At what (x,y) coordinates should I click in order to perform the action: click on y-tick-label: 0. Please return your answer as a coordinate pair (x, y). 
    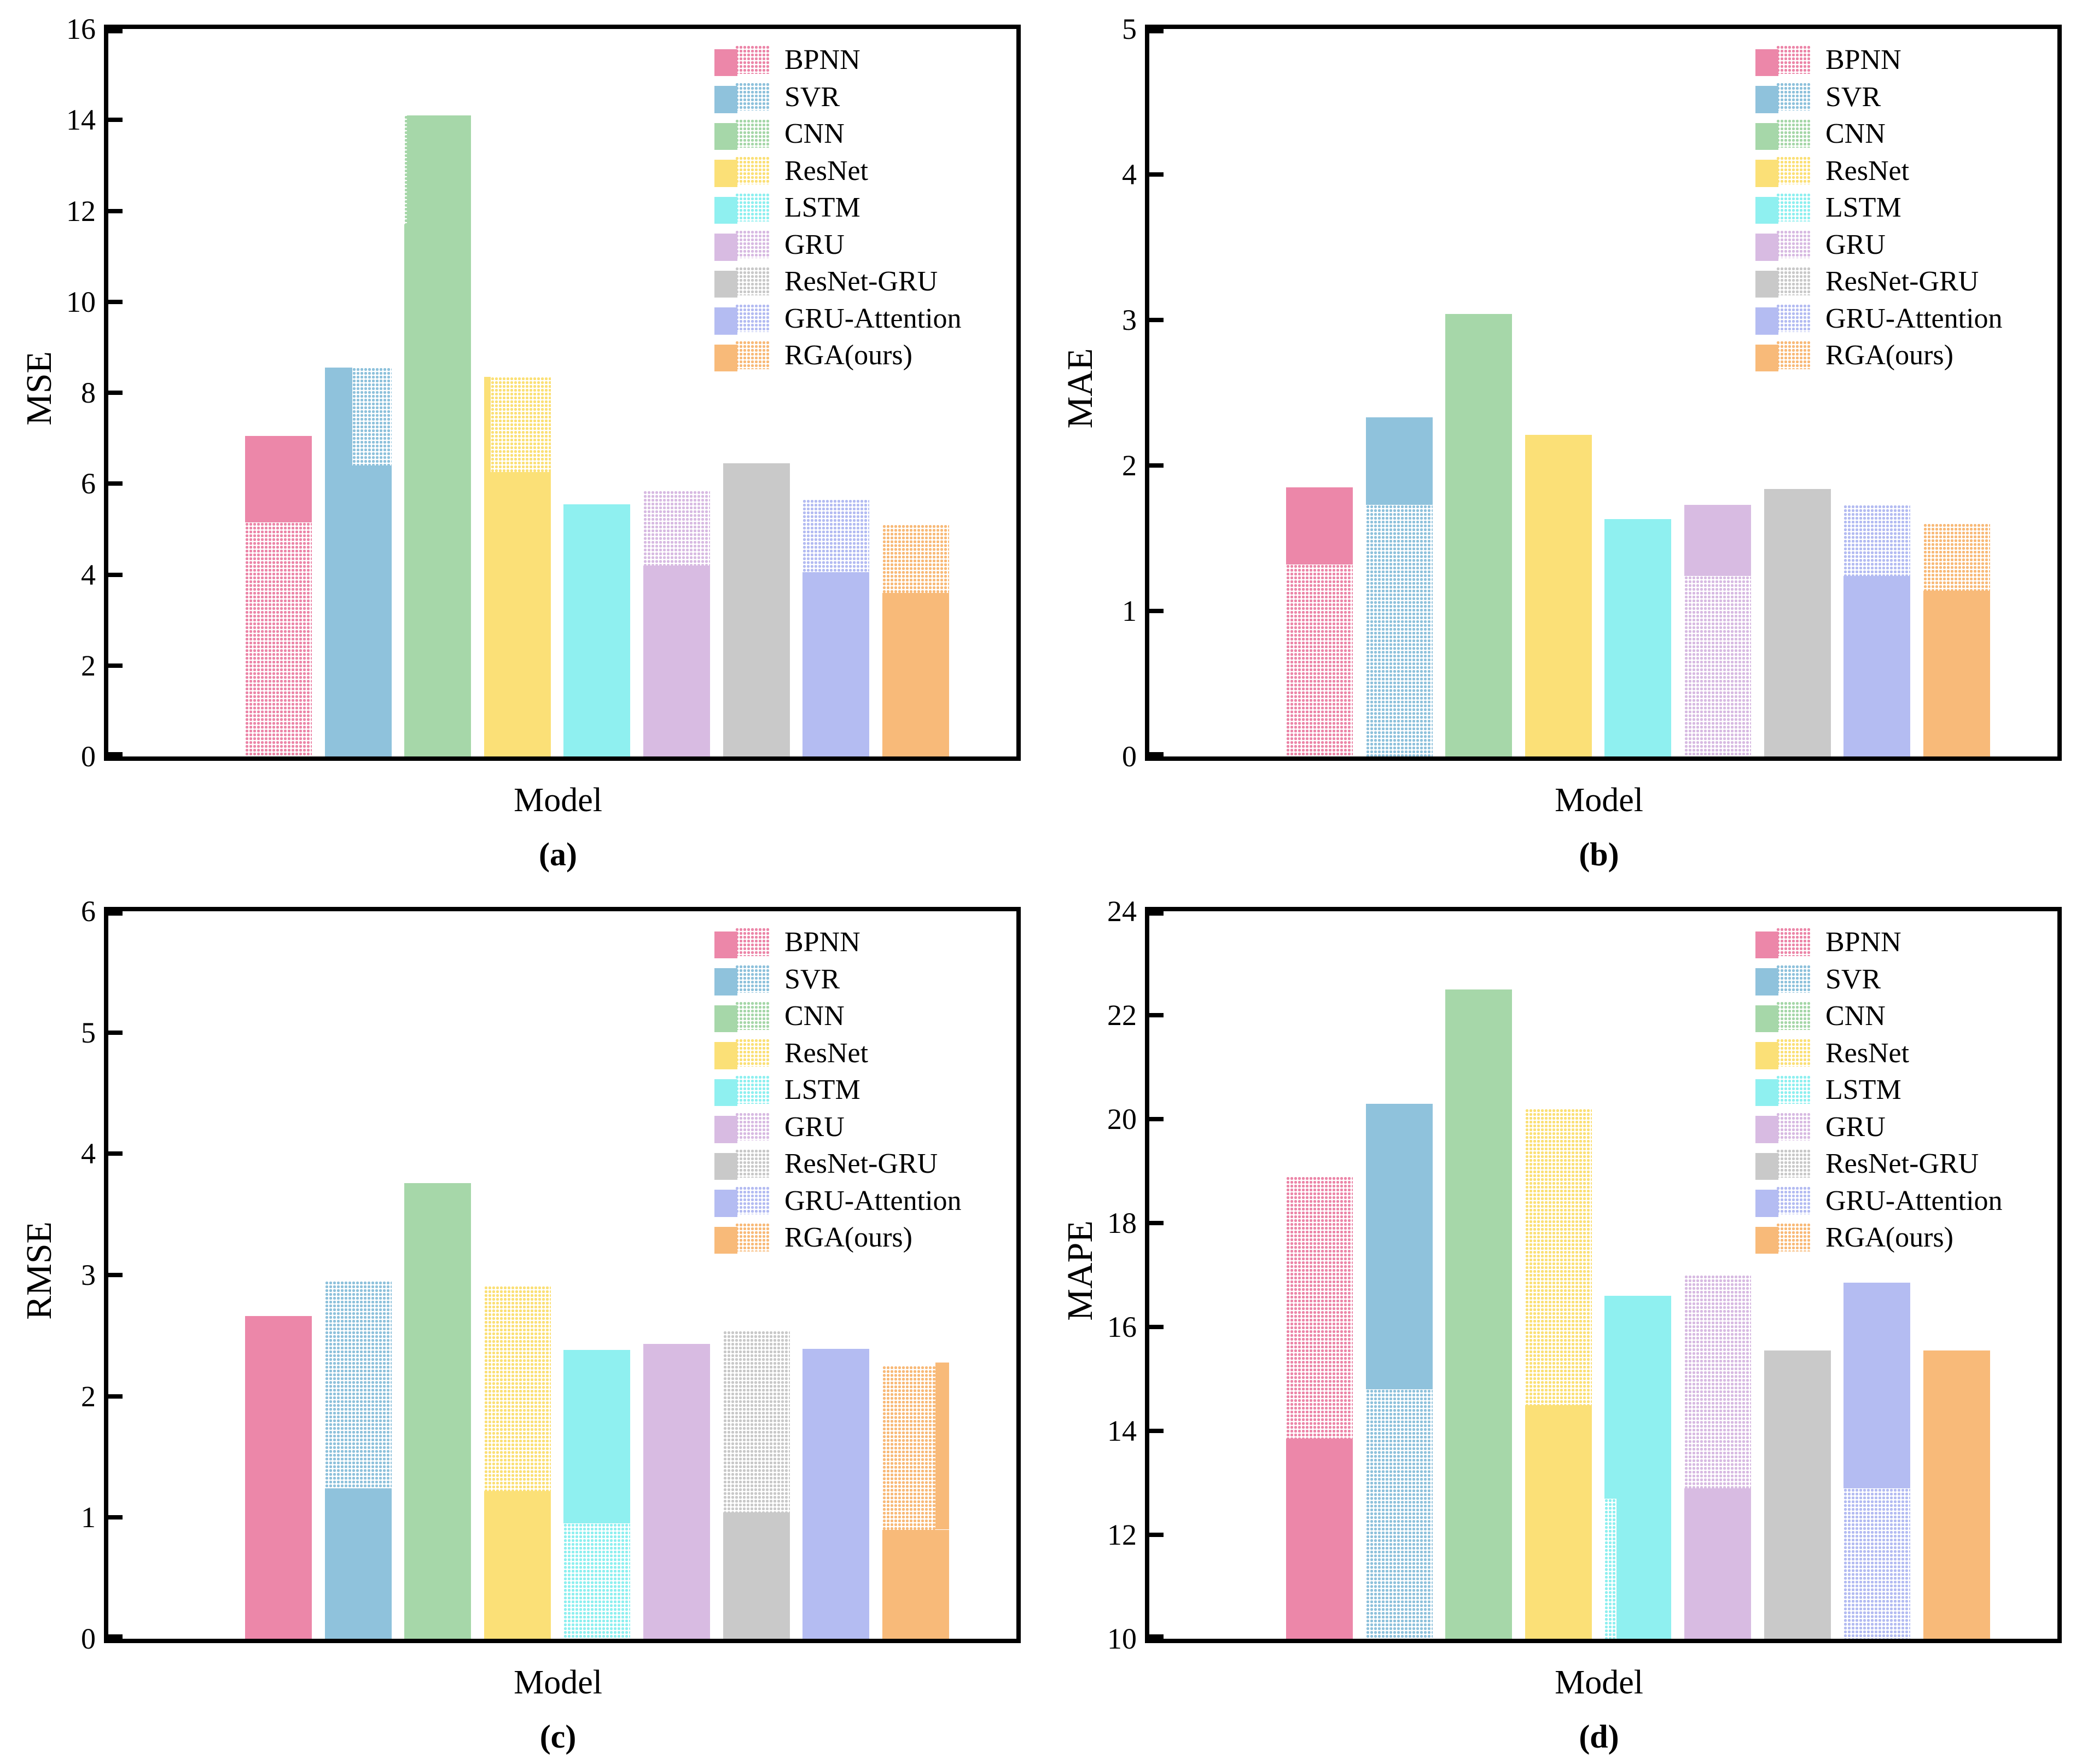
    Looking at the image, I should click on (1129, 756).